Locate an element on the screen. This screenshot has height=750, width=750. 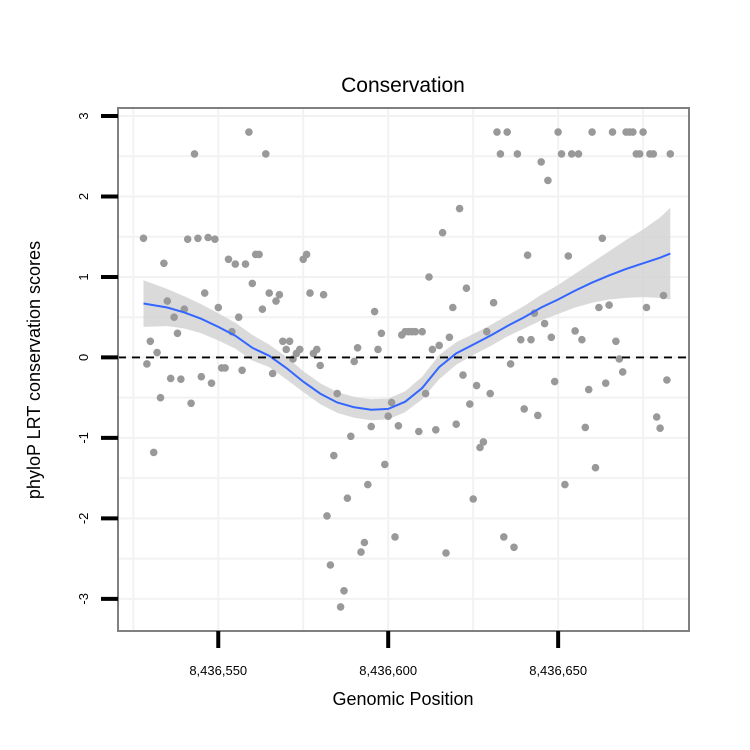
smooth-line-layer is located at coordinates (407, 331).